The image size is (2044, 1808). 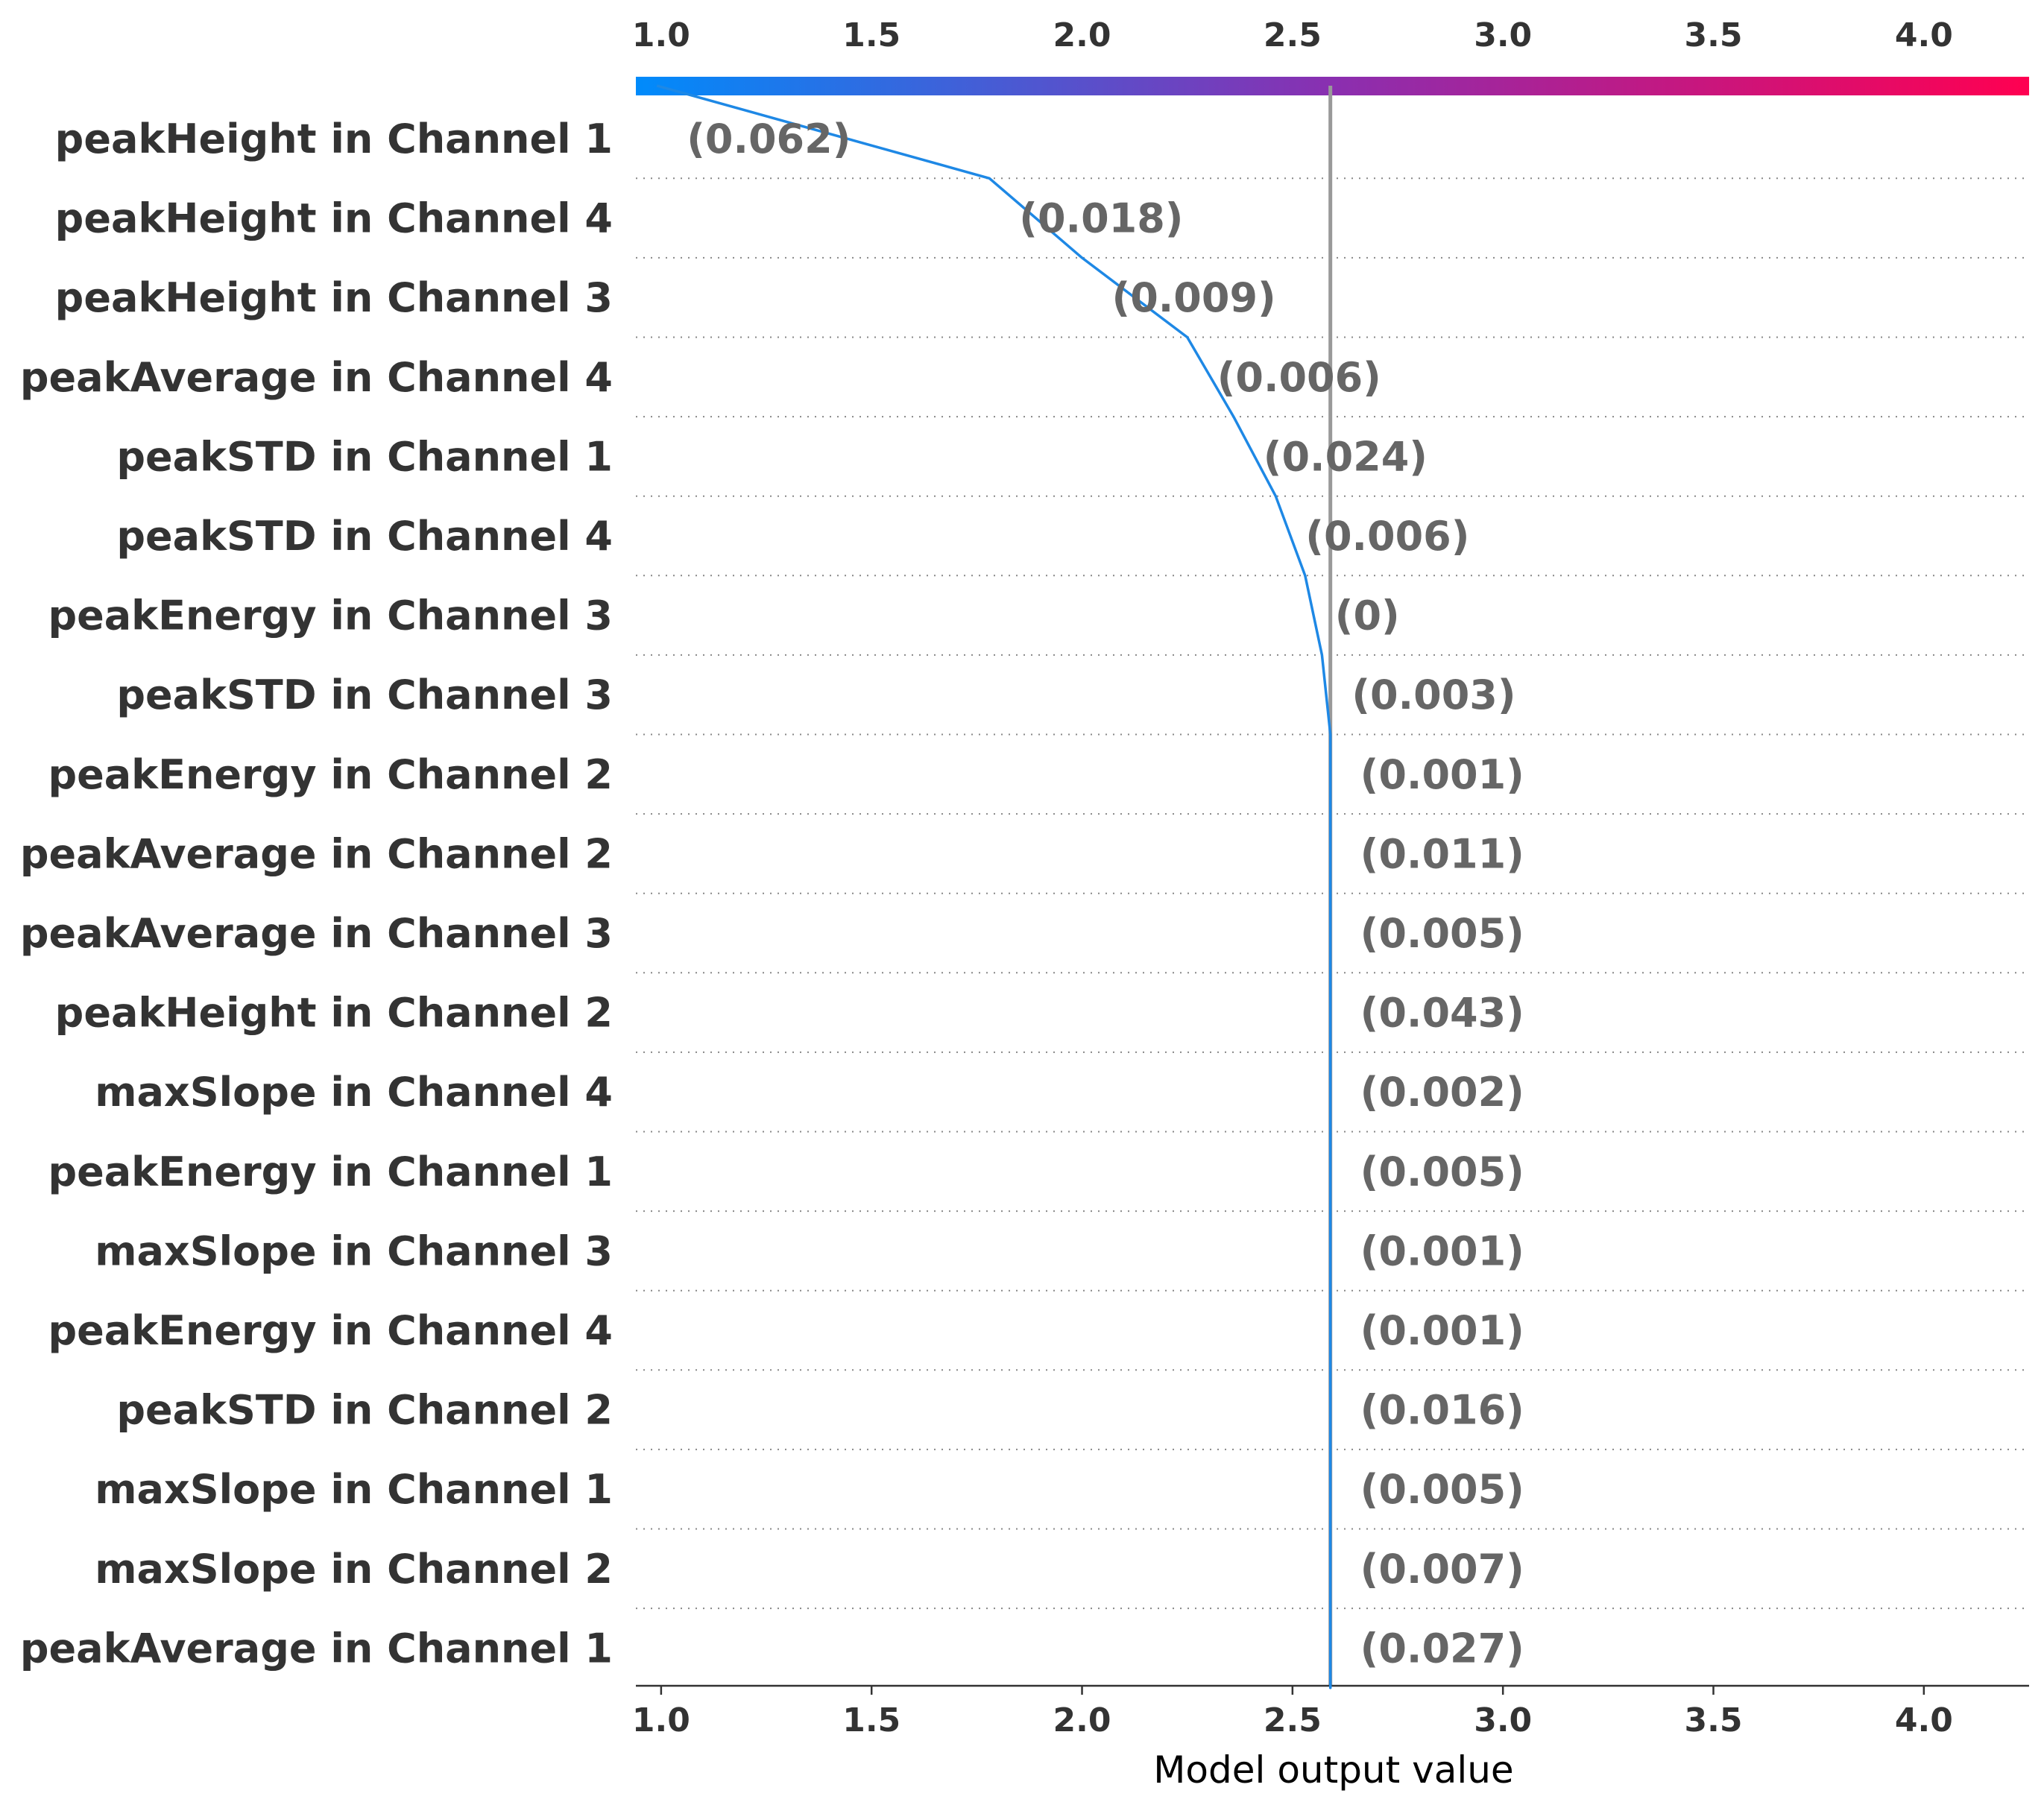 I want to click on feature-value-label: (0.011), so click(x=1442, y=853).